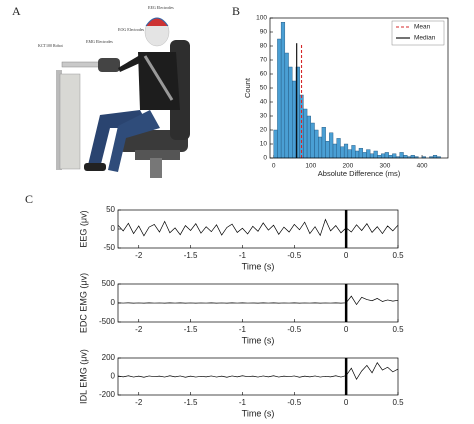 The image size is (474, 424). I want to click on x-axis-label: Absolute Difference (ms), so click(359, 173).